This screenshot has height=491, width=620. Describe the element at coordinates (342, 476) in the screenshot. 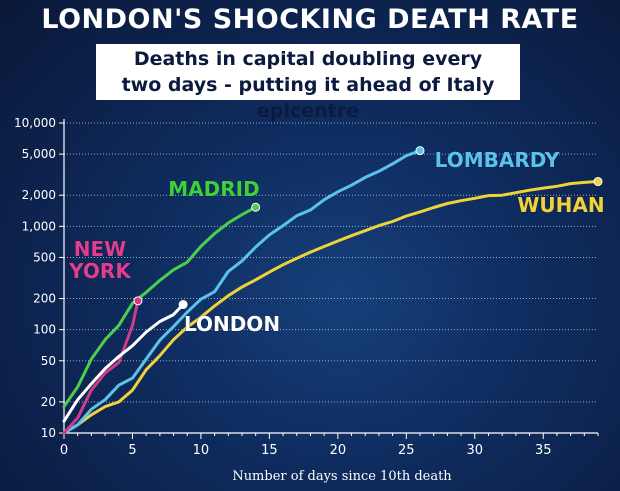

I see `x-axis-label: Number of days since 10th death` at that location.